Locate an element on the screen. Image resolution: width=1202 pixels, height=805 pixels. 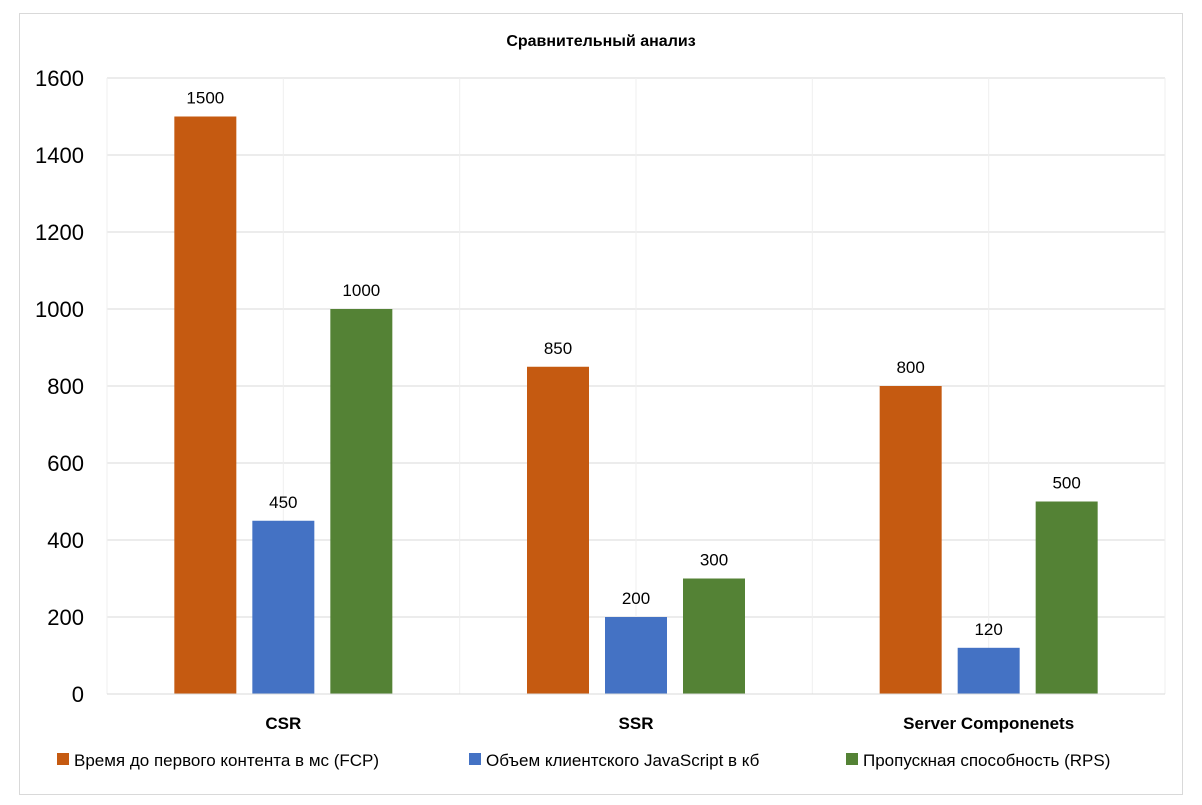
chart-title: Сравнительный анализ is located at coordinates (600, 41).